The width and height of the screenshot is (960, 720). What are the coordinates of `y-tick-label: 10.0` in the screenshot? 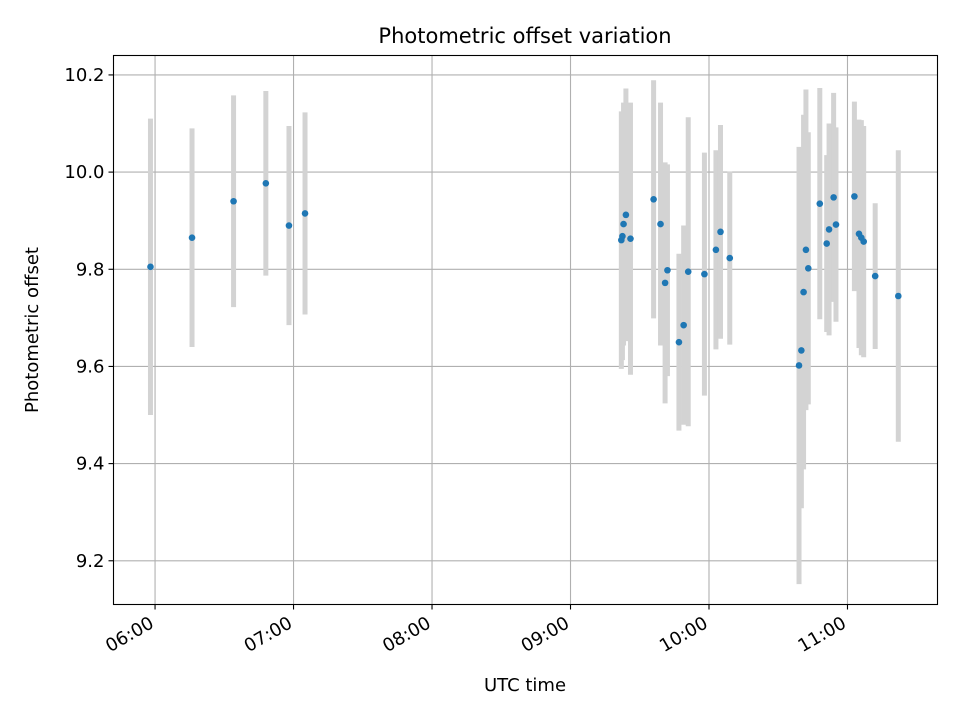 It's located at (84, 172).